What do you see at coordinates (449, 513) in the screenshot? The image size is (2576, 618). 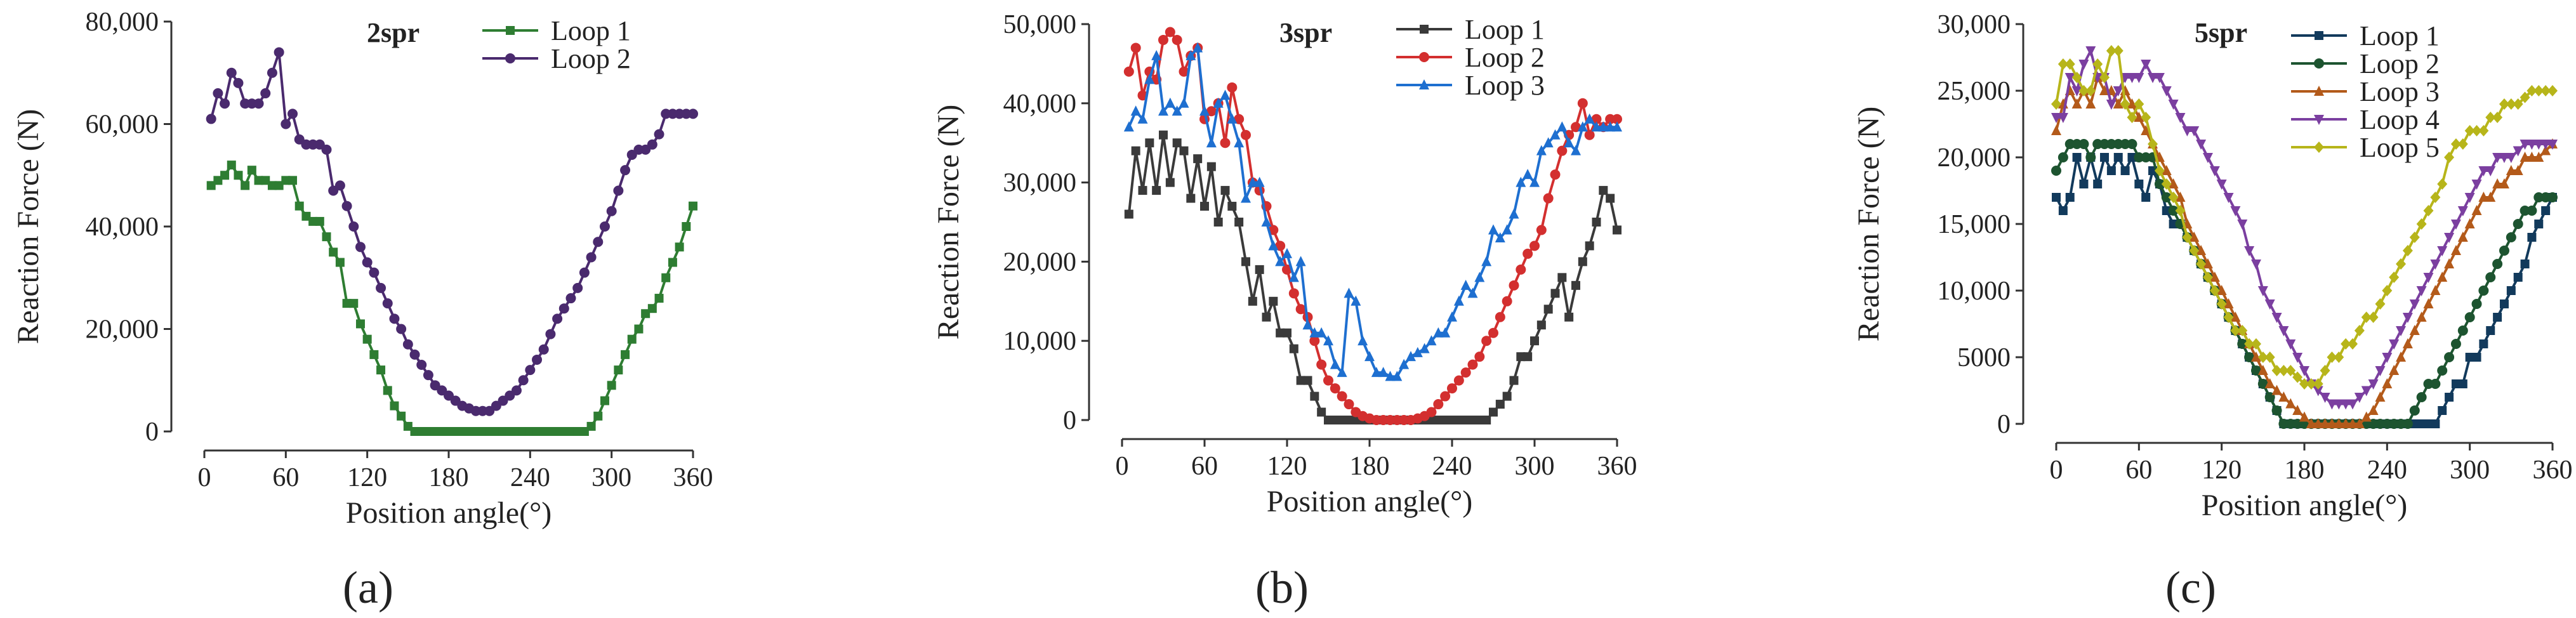 I see `x-axis-label: Position angle(°)` at bounding box center [449, 513].